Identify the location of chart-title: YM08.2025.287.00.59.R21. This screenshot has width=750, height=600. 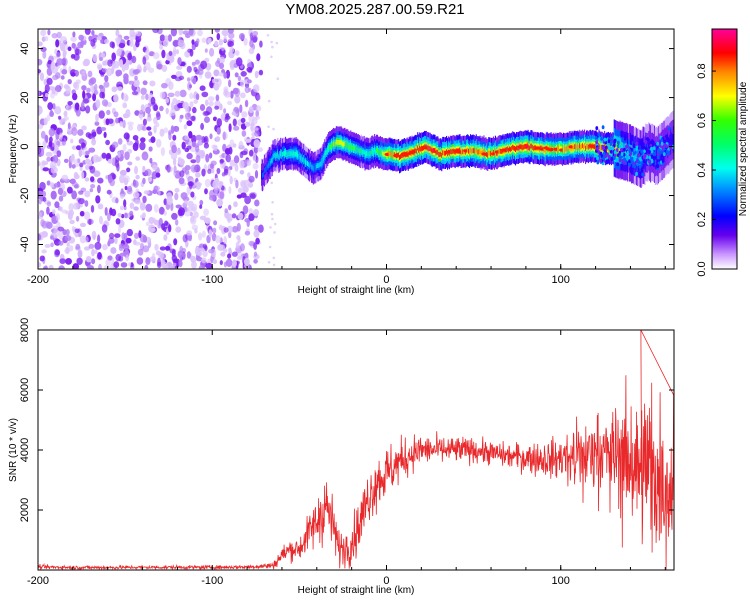
(375, 9).